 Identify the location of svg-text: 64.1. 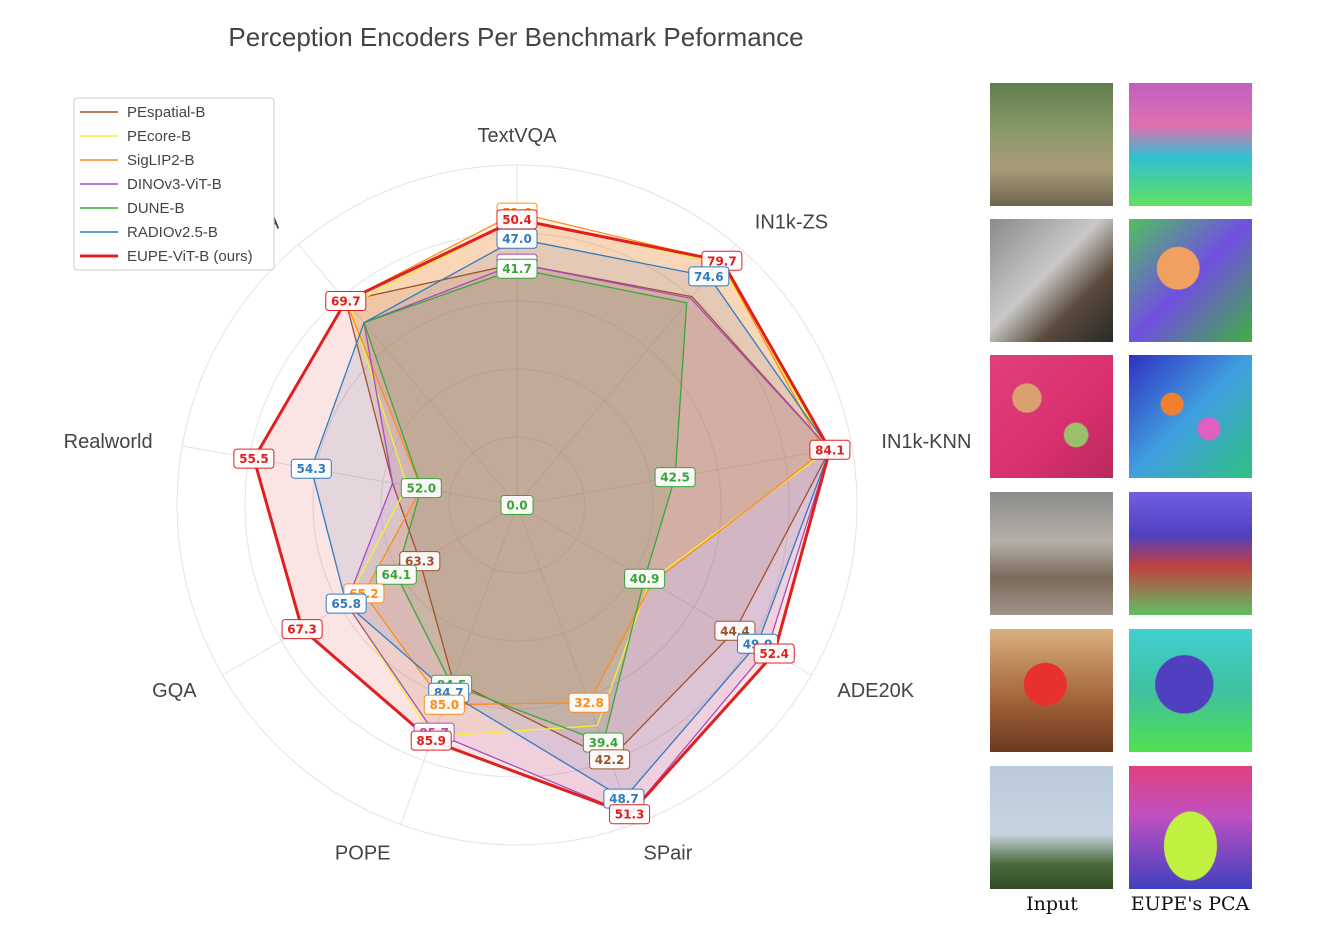
(396, 575).